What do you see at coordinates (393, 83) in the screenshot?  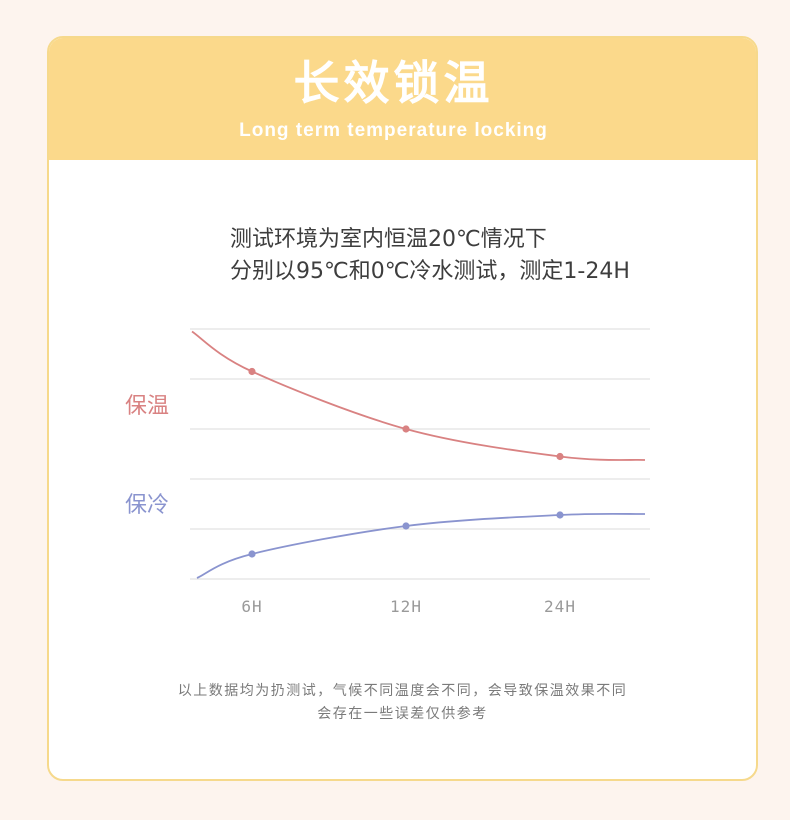 I see `page-title: 长效锁温` at bounding box center [393, 83].